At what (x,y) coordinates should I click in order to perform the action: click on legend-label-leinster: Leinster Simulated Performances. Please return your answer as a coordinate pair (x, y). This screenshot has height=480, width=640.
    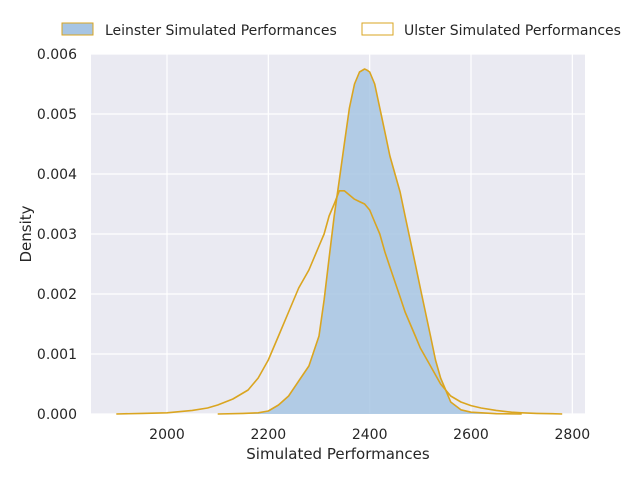
    Looking at the image, I should click on (221, 31).